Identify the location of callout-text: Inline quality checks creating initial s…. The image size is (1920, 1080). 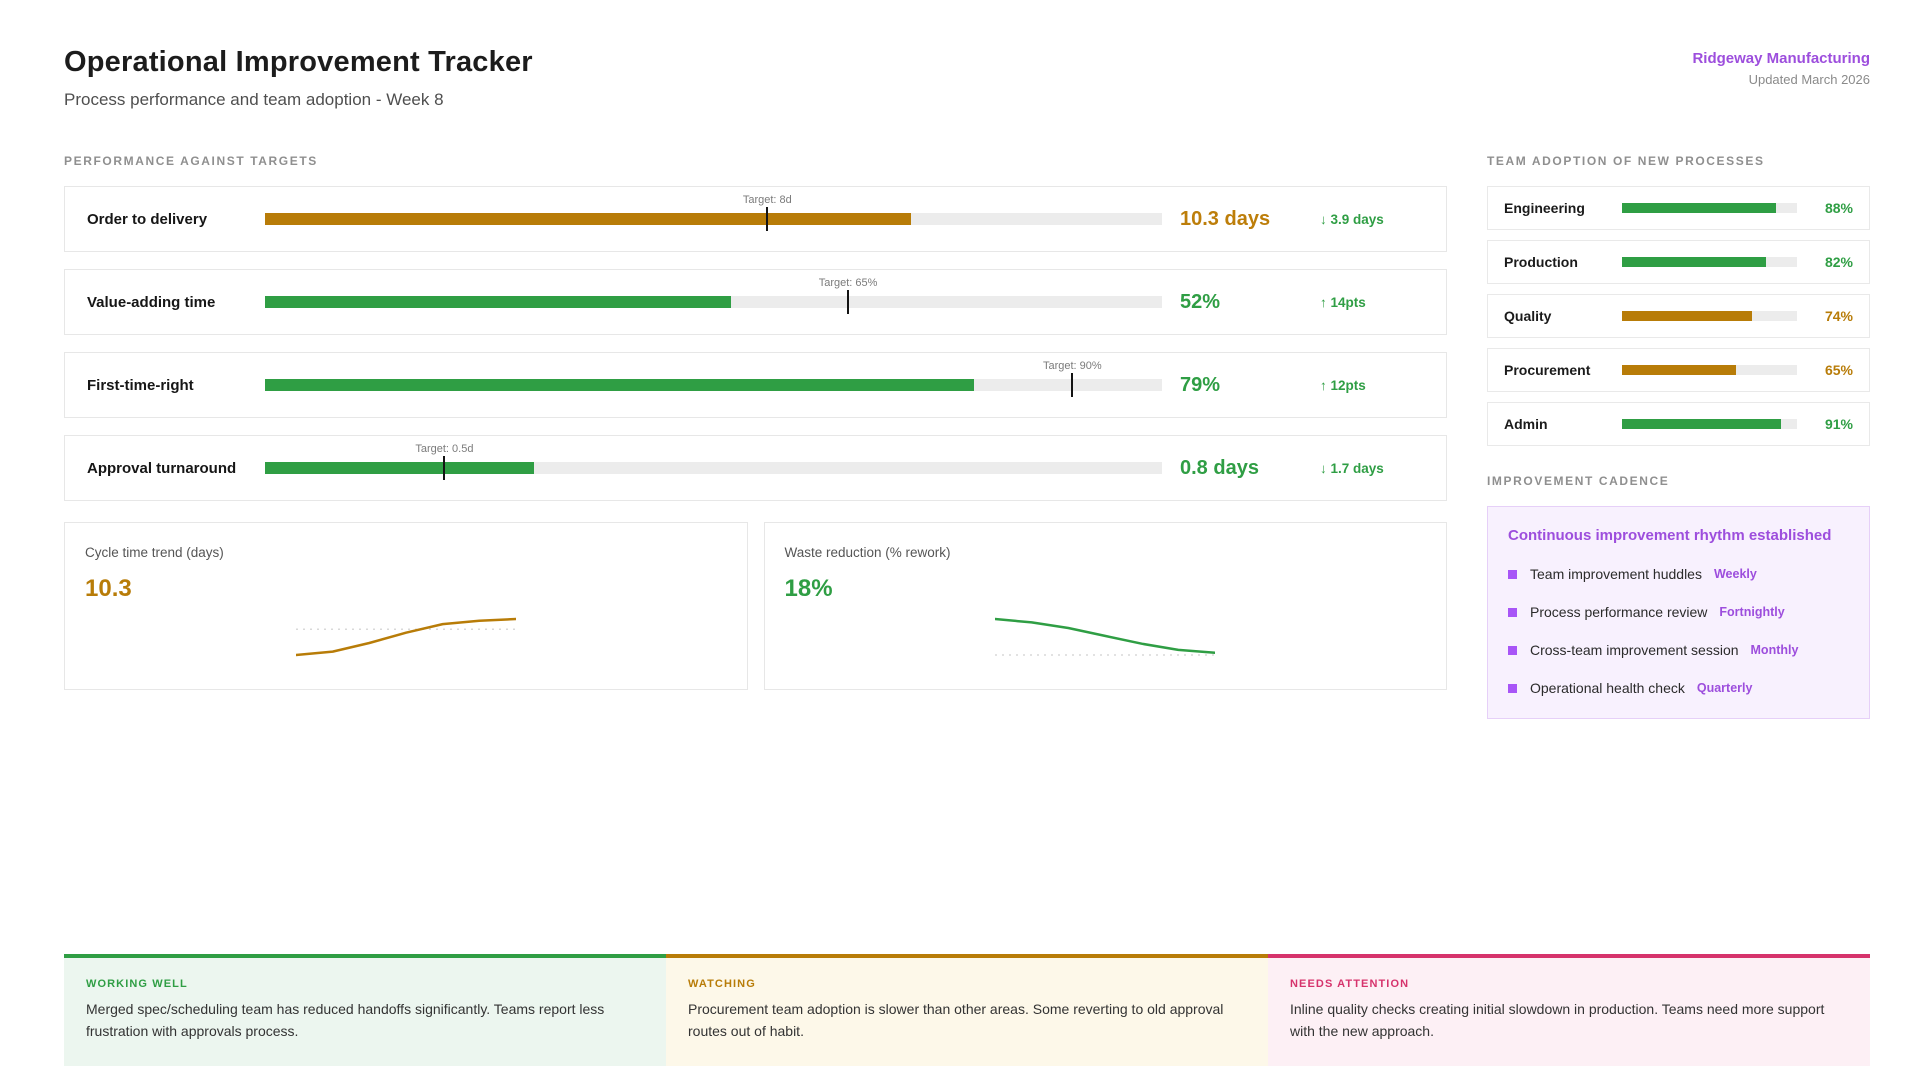
(1557, 1020).